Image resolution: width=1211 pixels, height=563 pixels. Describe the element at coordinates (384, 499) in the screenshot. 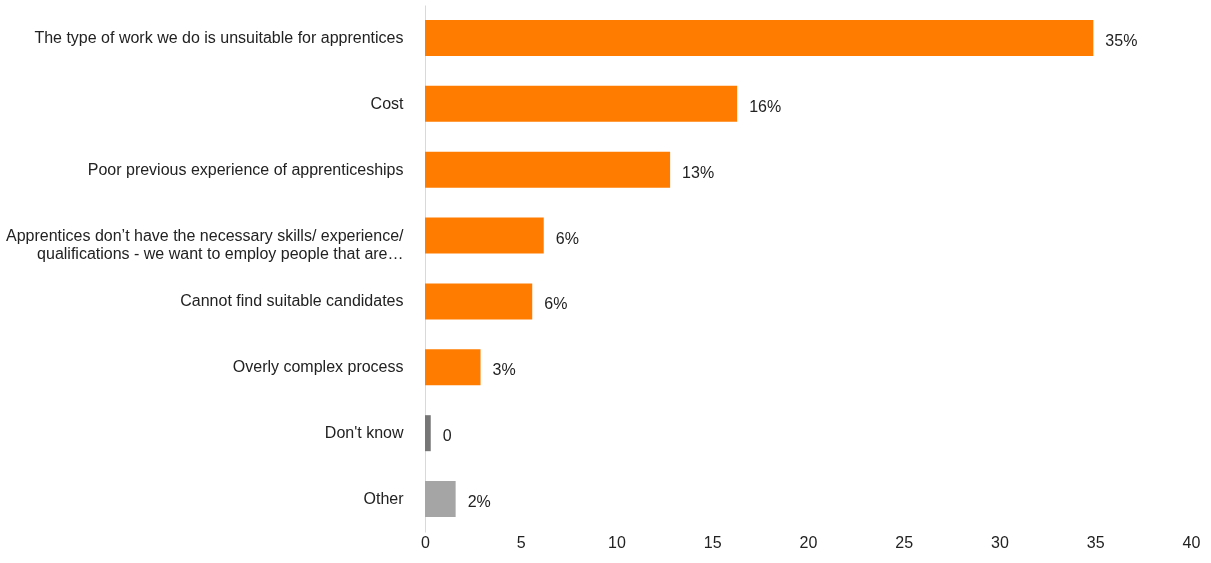

I see `y-tick-label: Other` at that location.